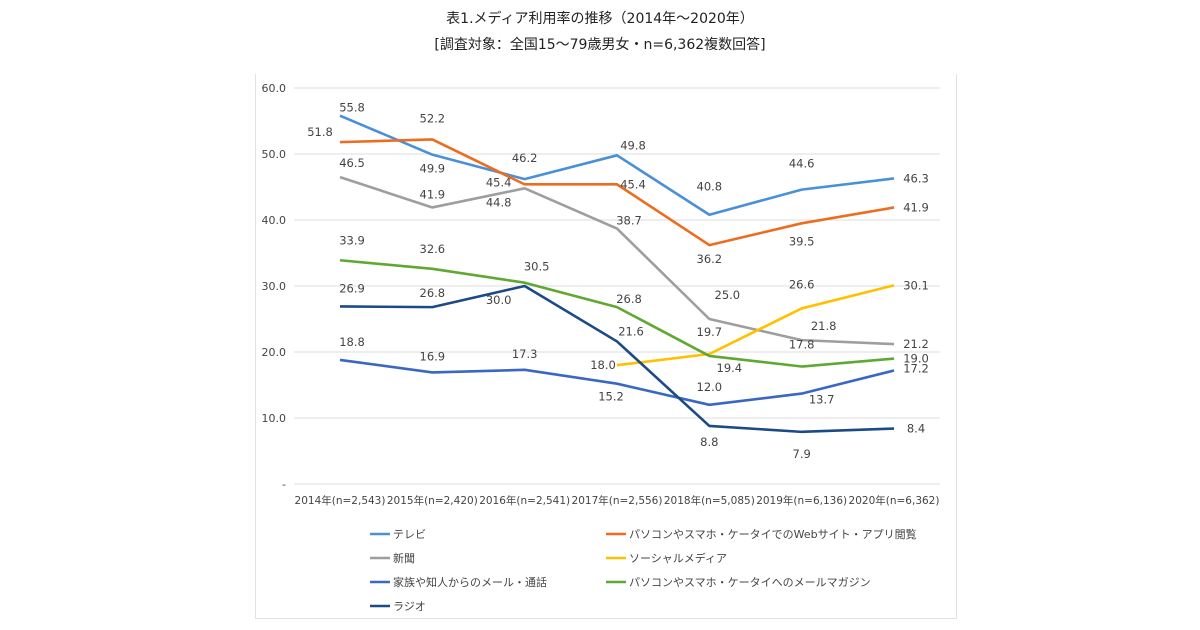 The image size is (1200, 630). Describe the element at coordinates (499, 300) in the screenshot. I see `data-label: 30.0` at that location.